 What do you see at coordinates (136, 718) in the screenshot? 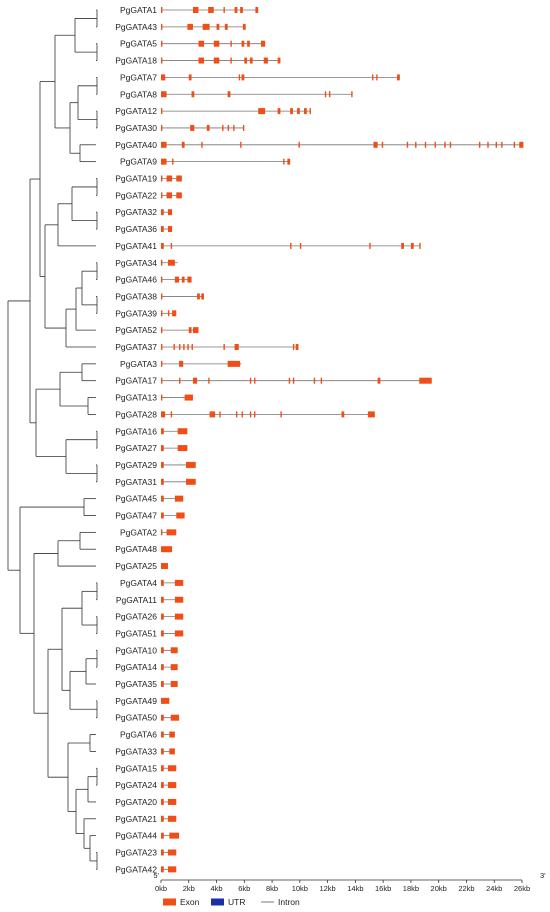
I see `gene-label: PgGATA50` at bounding box center [136, 718].